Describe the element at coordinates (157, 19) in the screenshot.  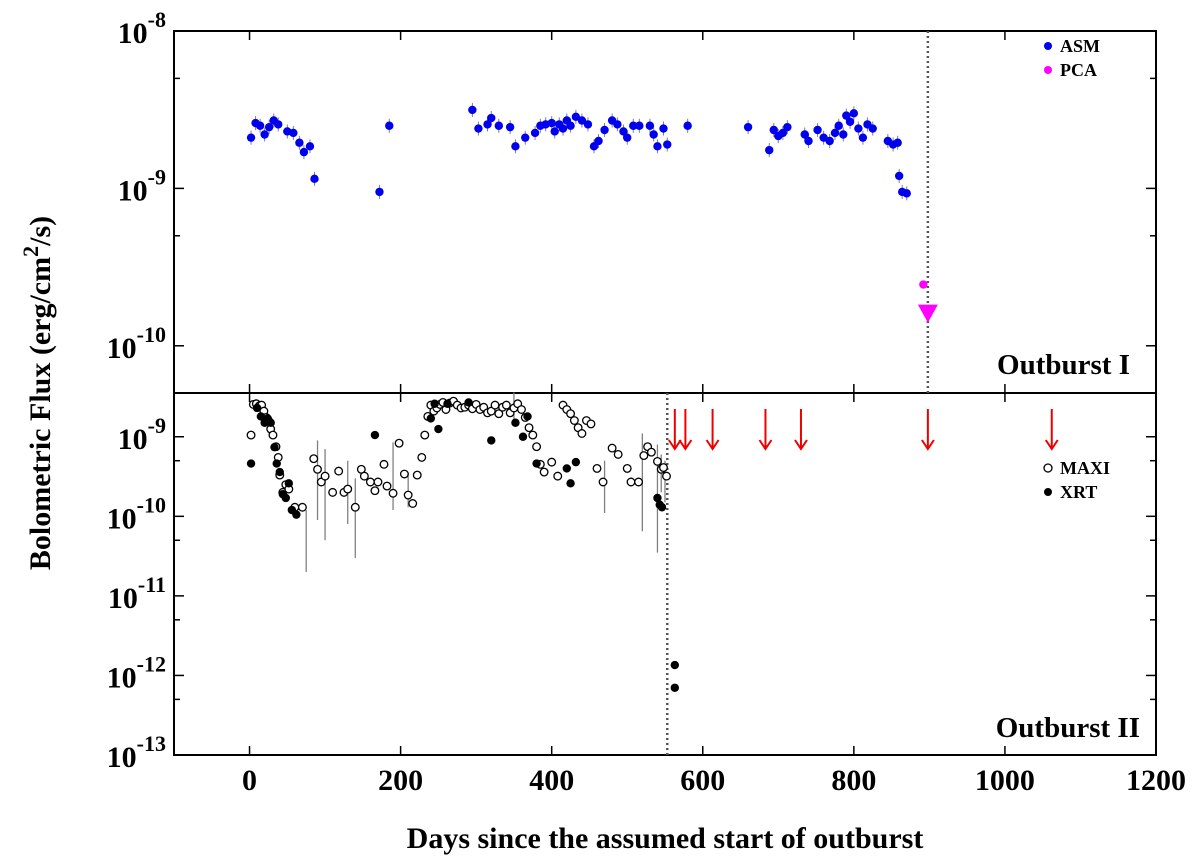
I see `y-tick-exp: -8` at that location.